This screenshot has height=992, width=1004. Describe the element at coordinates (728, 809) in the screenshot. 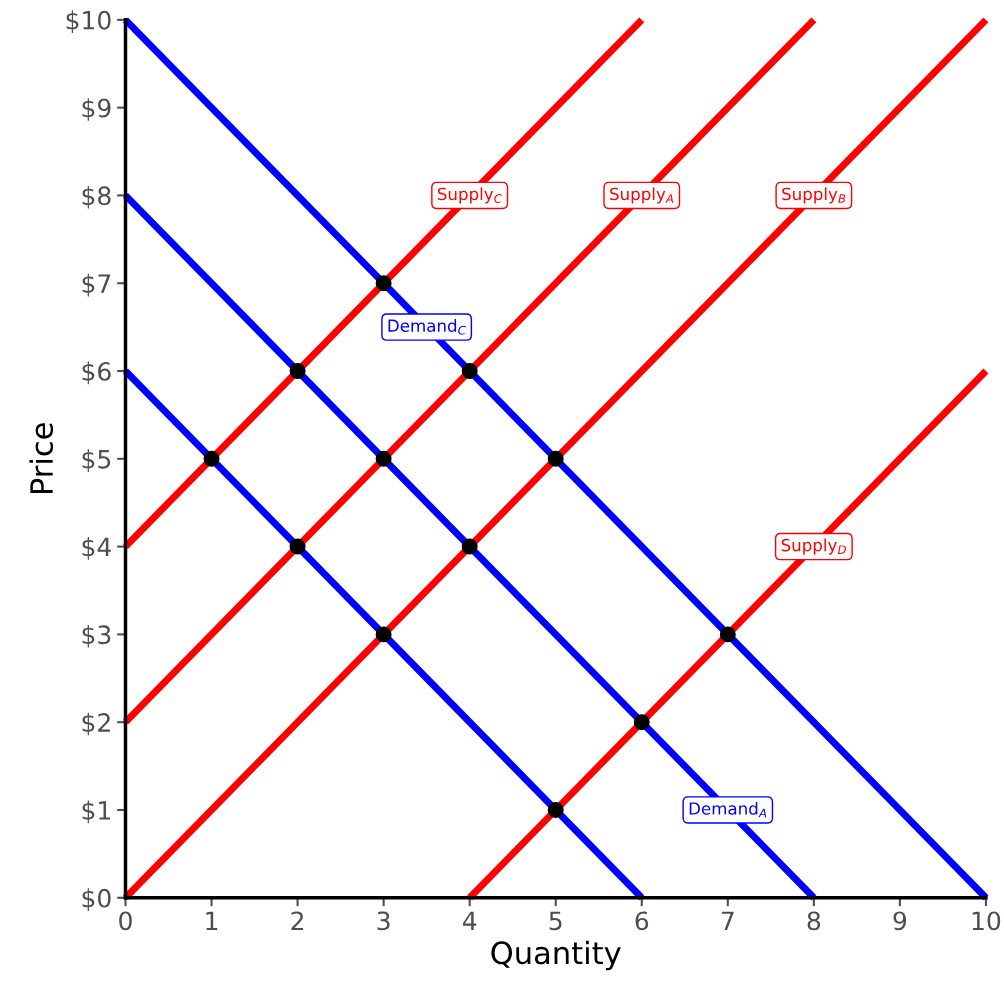

I see `annotation: Demand$_{A}$` at that location.